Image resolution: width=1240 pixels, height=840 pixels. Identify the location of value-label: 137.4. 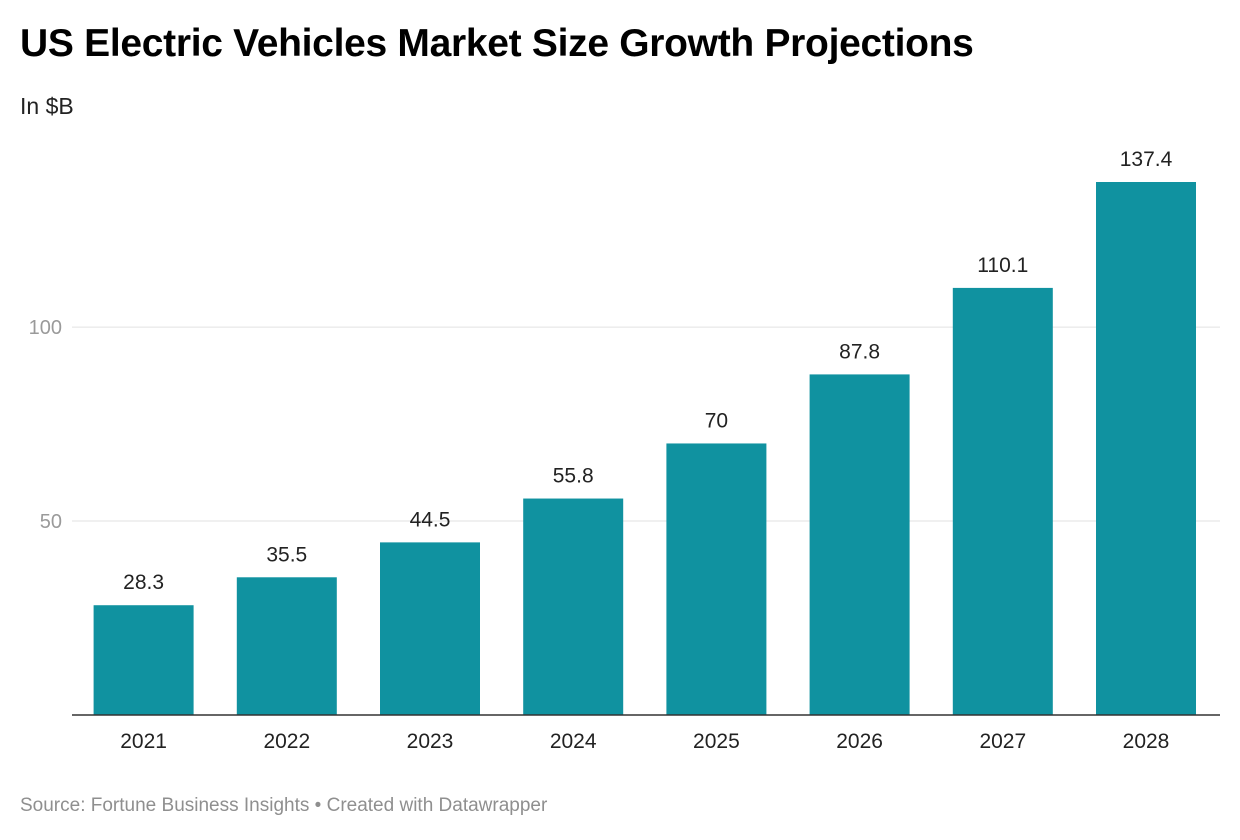
(1146, 159).